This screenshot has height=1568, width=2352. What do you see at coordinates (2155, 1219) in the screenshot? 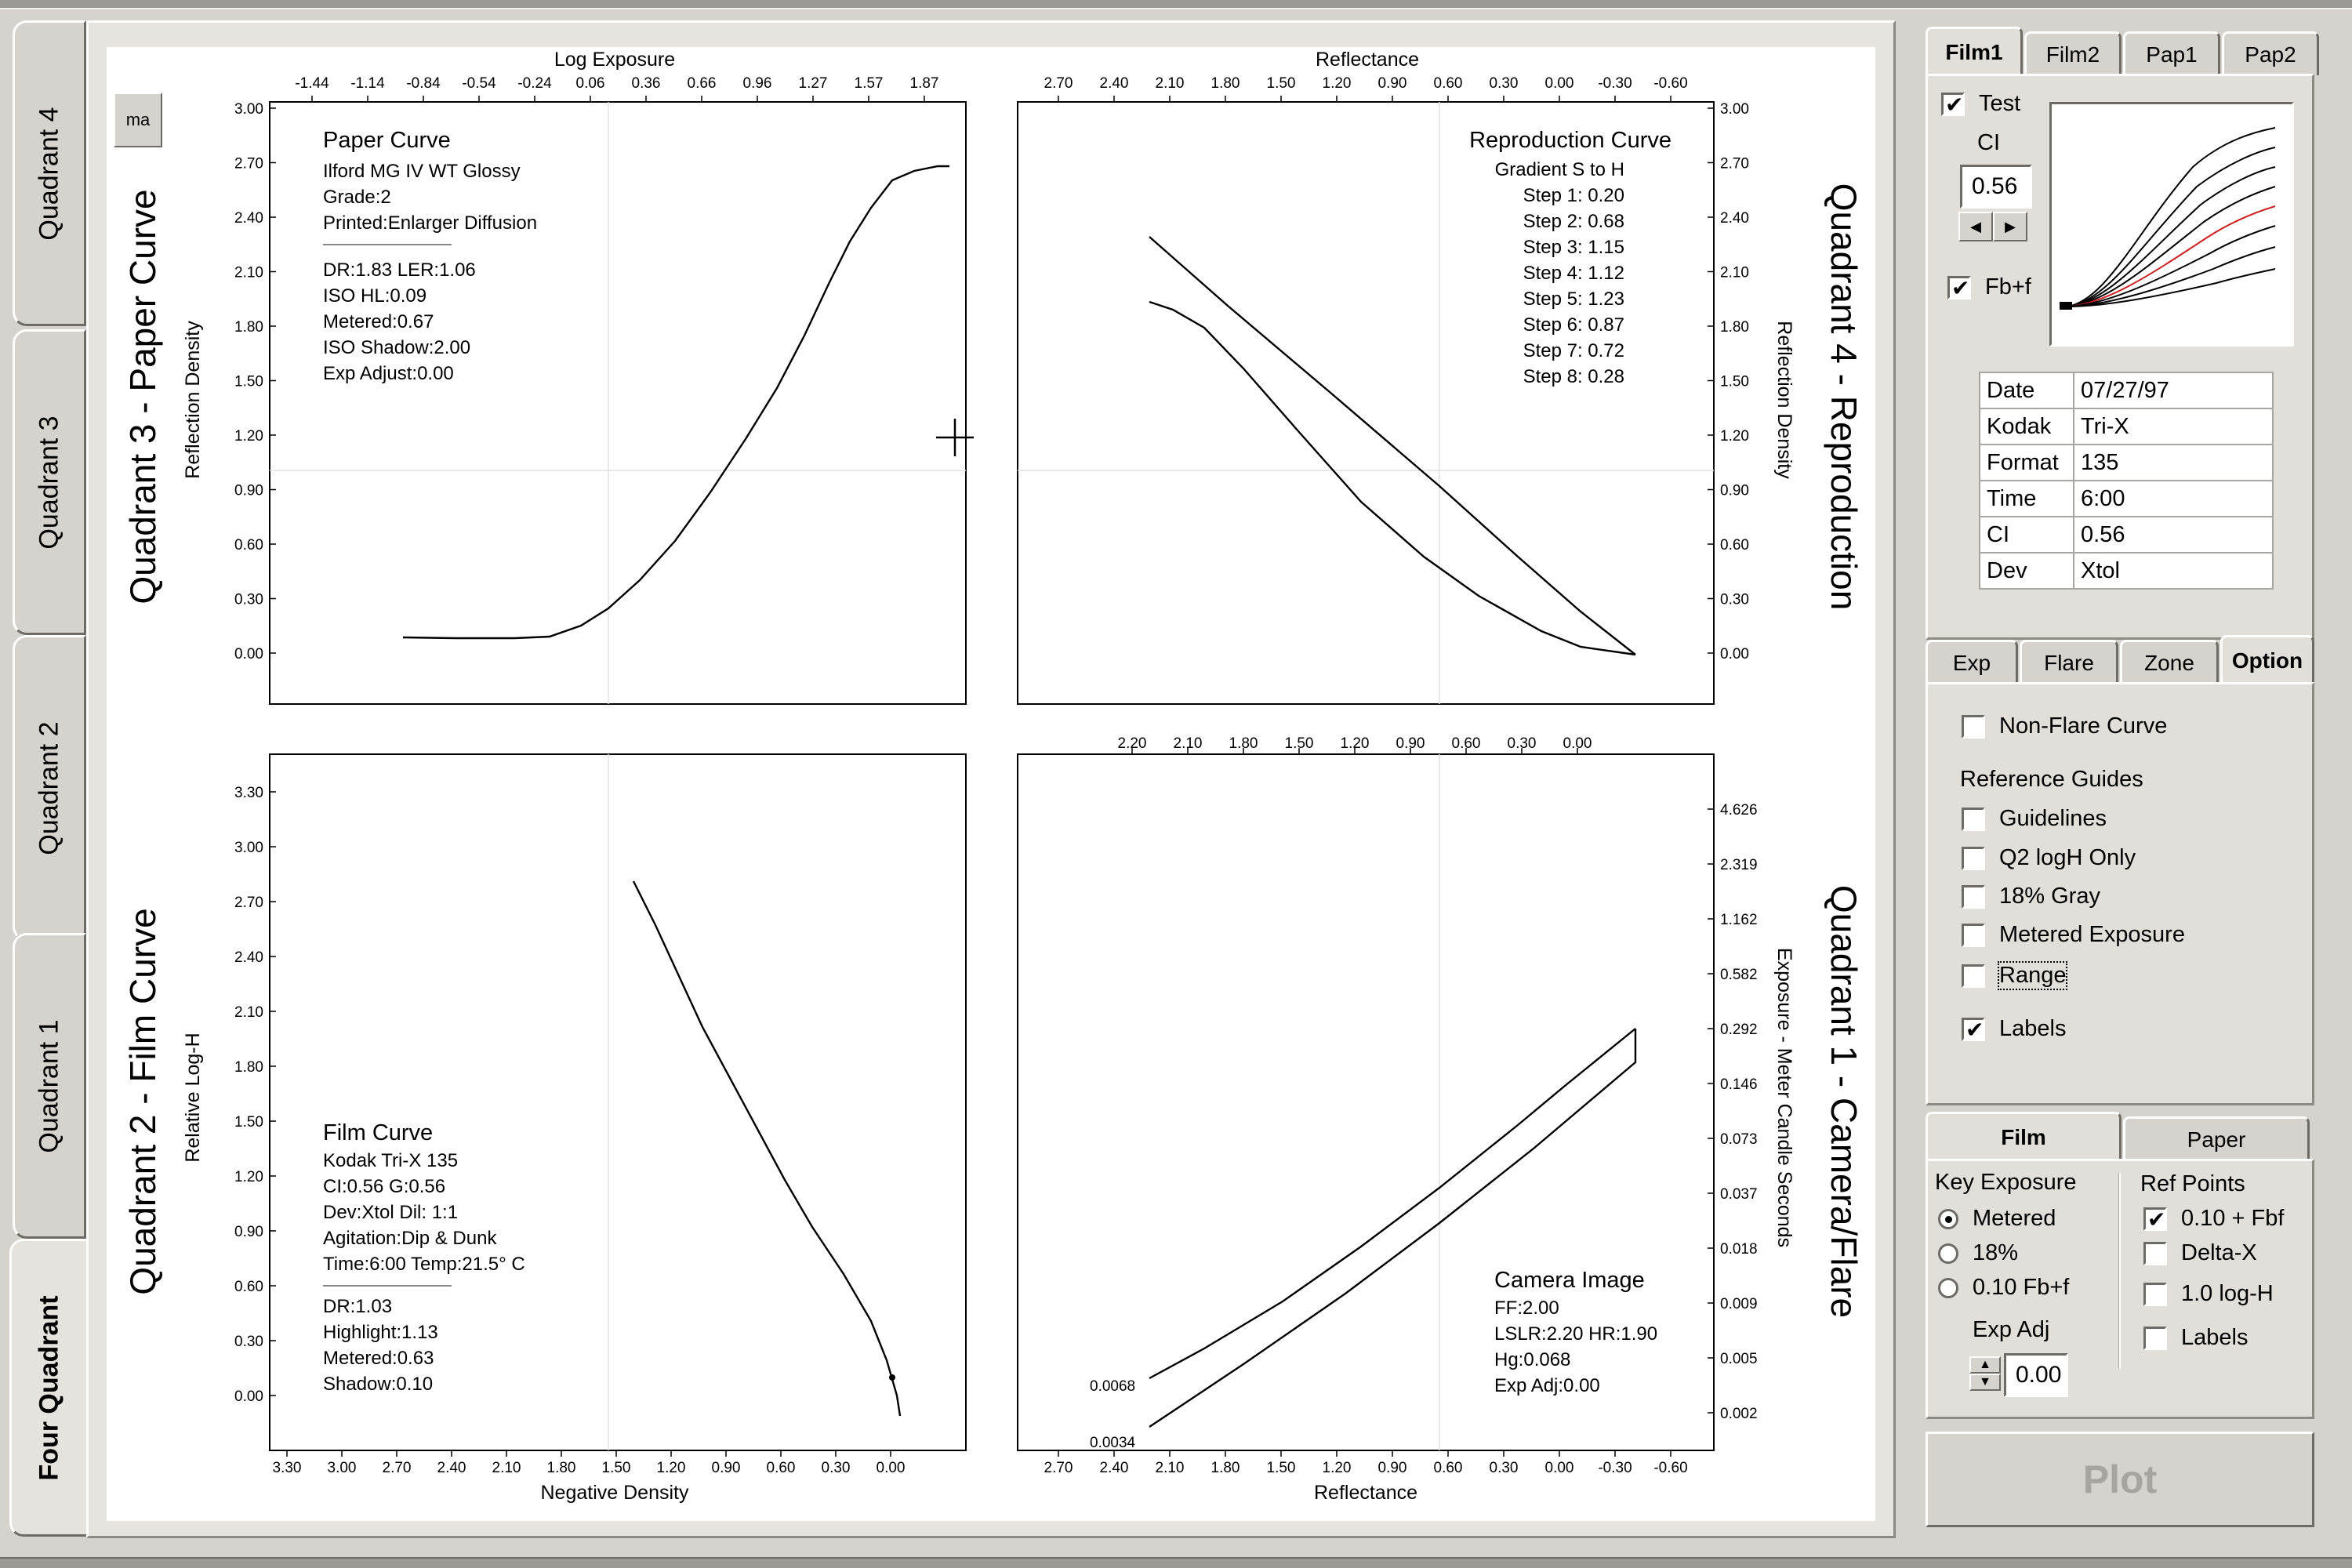
I see `ref-fbf-checkbox` at bounding box center [2155, 1219].